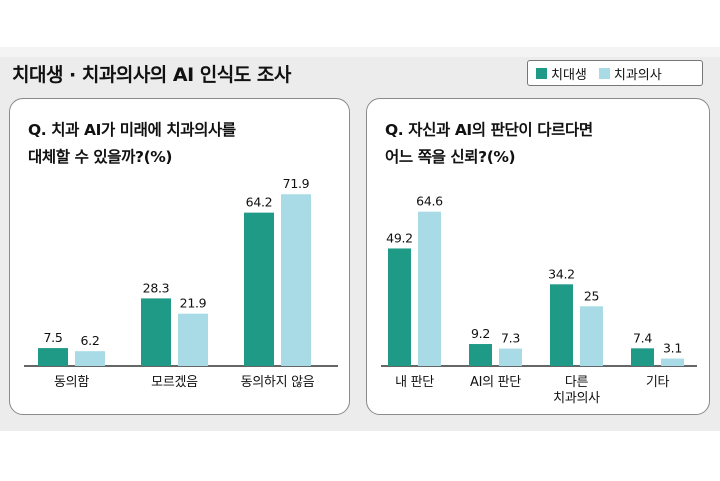 This screenshot has height=481, width=720. I want to click on data-label: 3.1, so click(672, 348).